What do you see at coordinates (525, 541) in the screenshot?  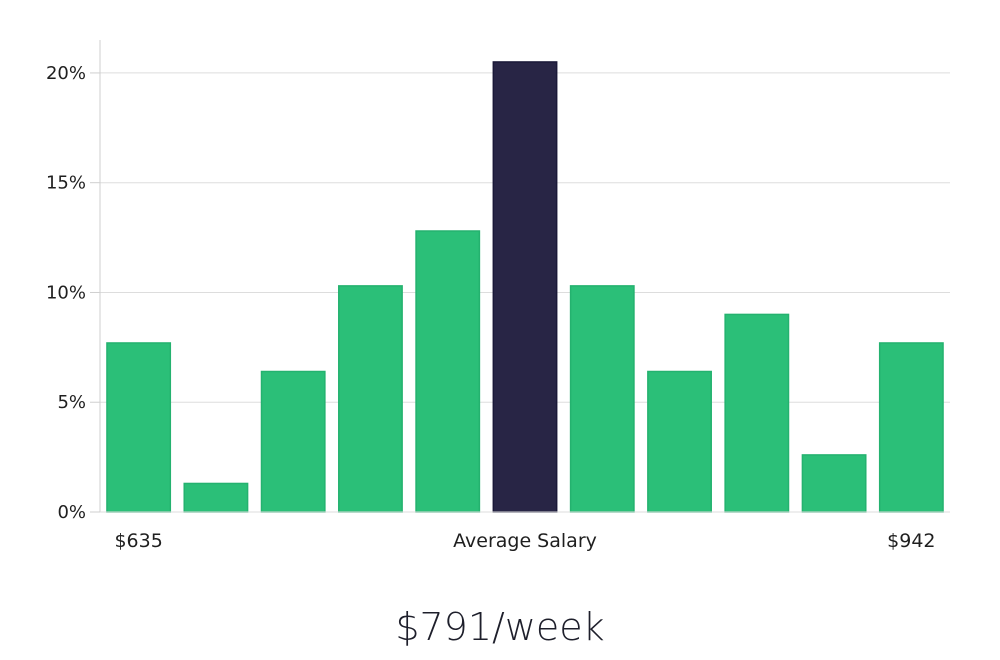 I see `x-label-average-salary: Average Salary` at bounding box center [525, 541].